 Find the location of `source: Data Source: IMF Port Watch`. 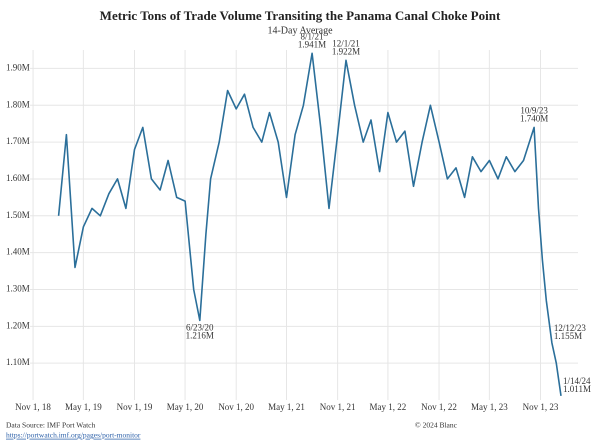

source: Data Source: IMF Port Watch is located at coordinates (50, 425).